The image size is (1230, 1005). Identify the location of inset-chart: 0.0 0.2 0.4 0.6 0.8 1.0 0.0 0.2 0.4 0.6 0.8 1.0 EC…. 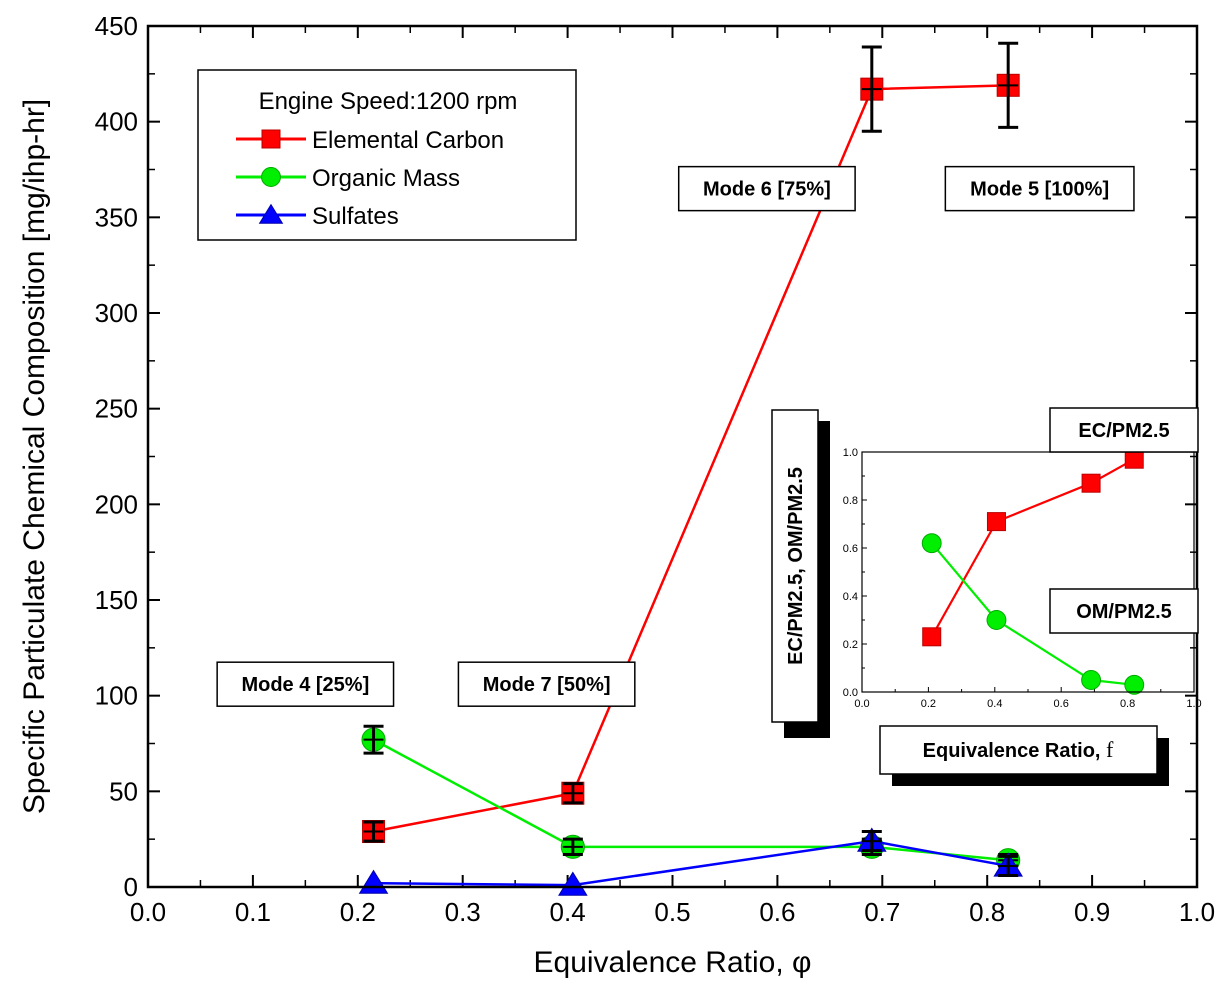
(986, 596).